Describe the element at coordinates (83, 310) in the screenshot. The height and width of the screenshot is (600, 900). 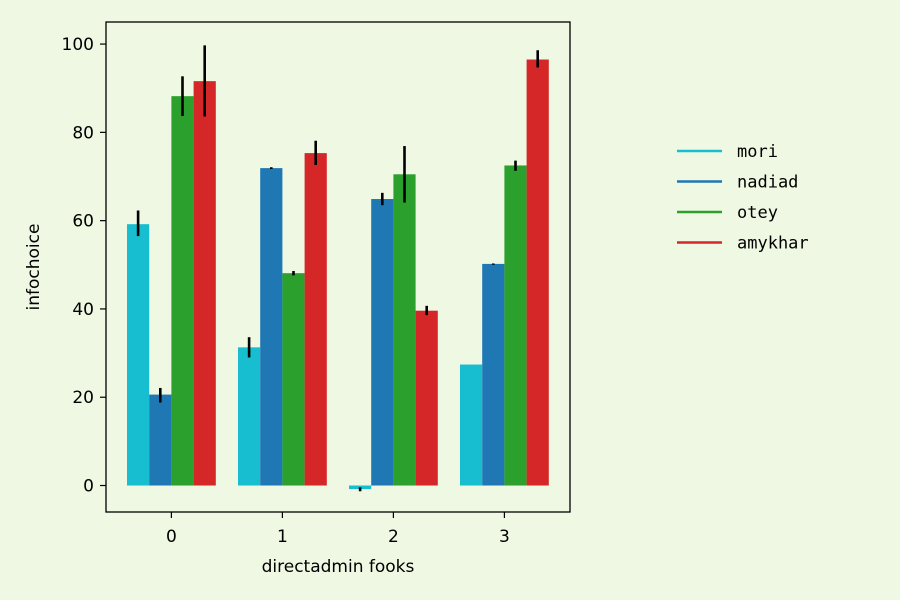
I see `y-tick-label: 40` at that location.